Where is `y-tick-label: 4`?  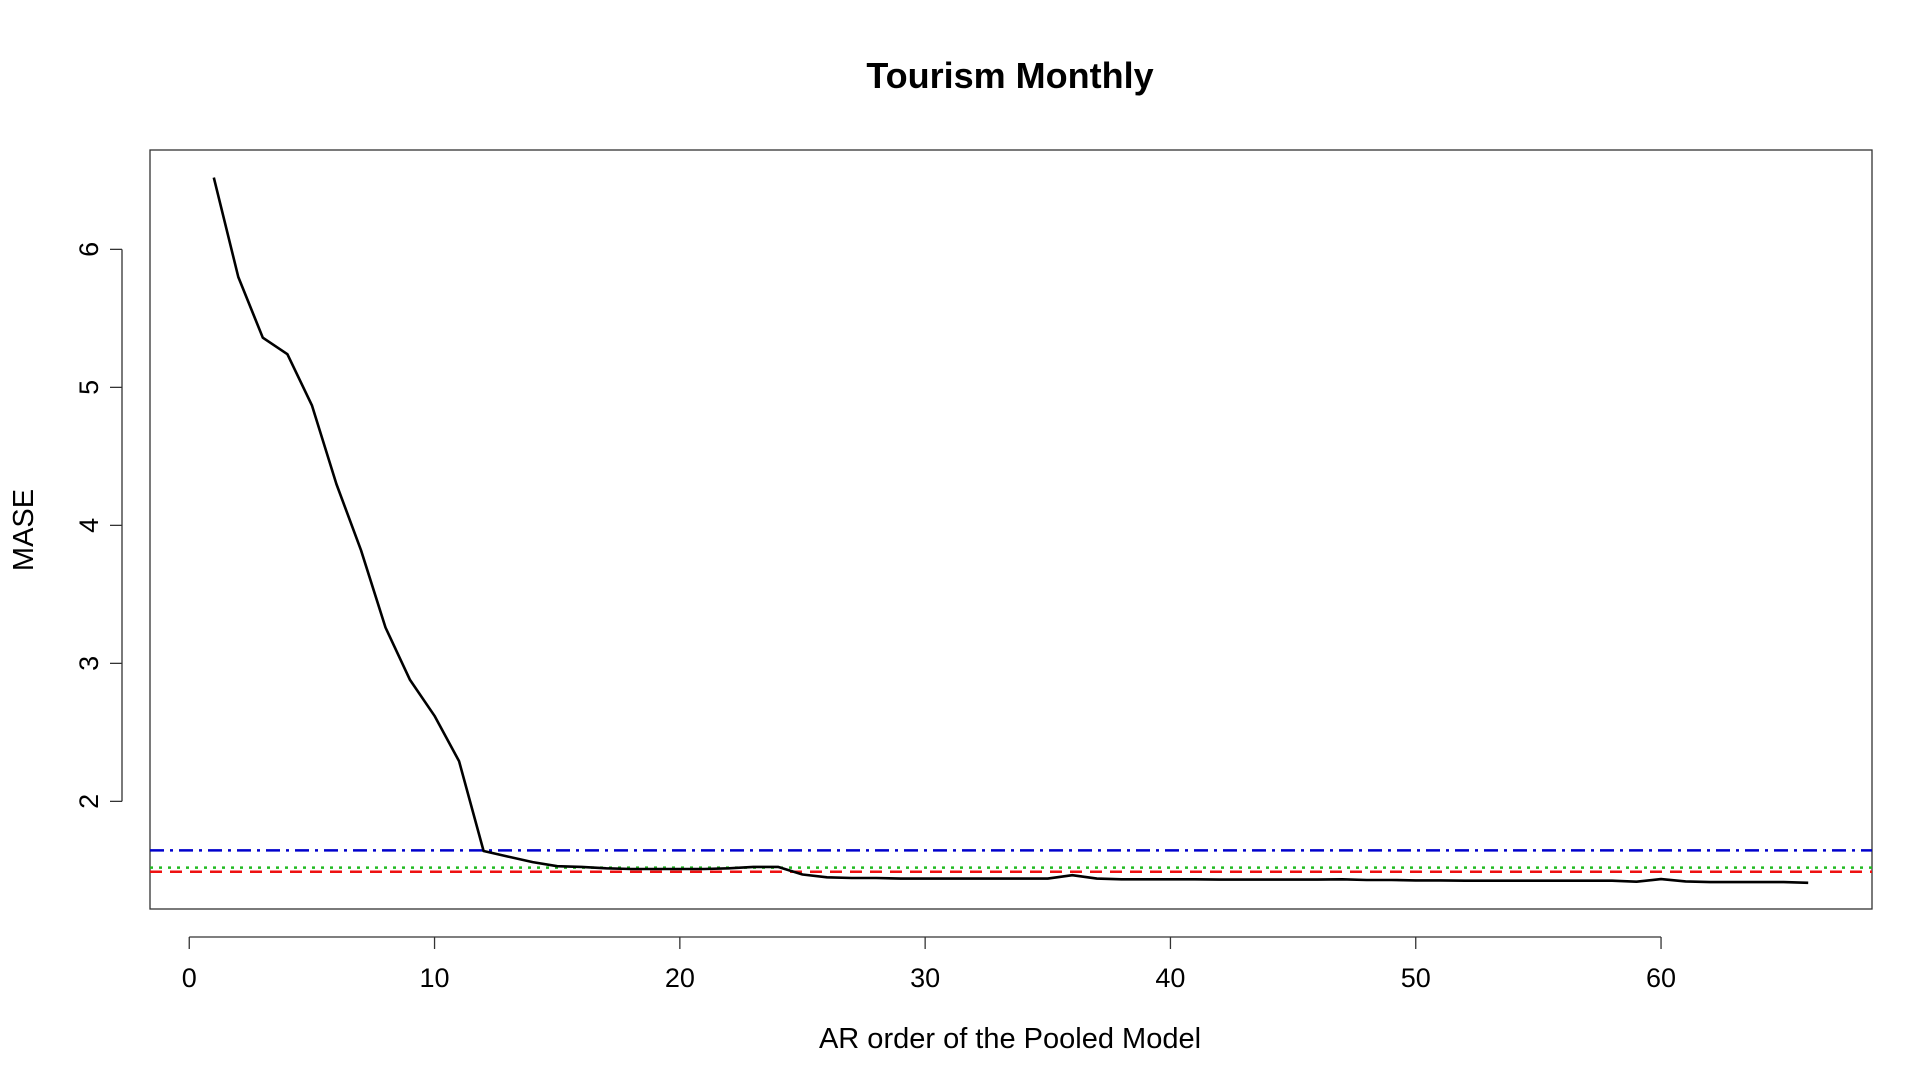
y-tick-label: 4 is located at coordinates (89, 525).